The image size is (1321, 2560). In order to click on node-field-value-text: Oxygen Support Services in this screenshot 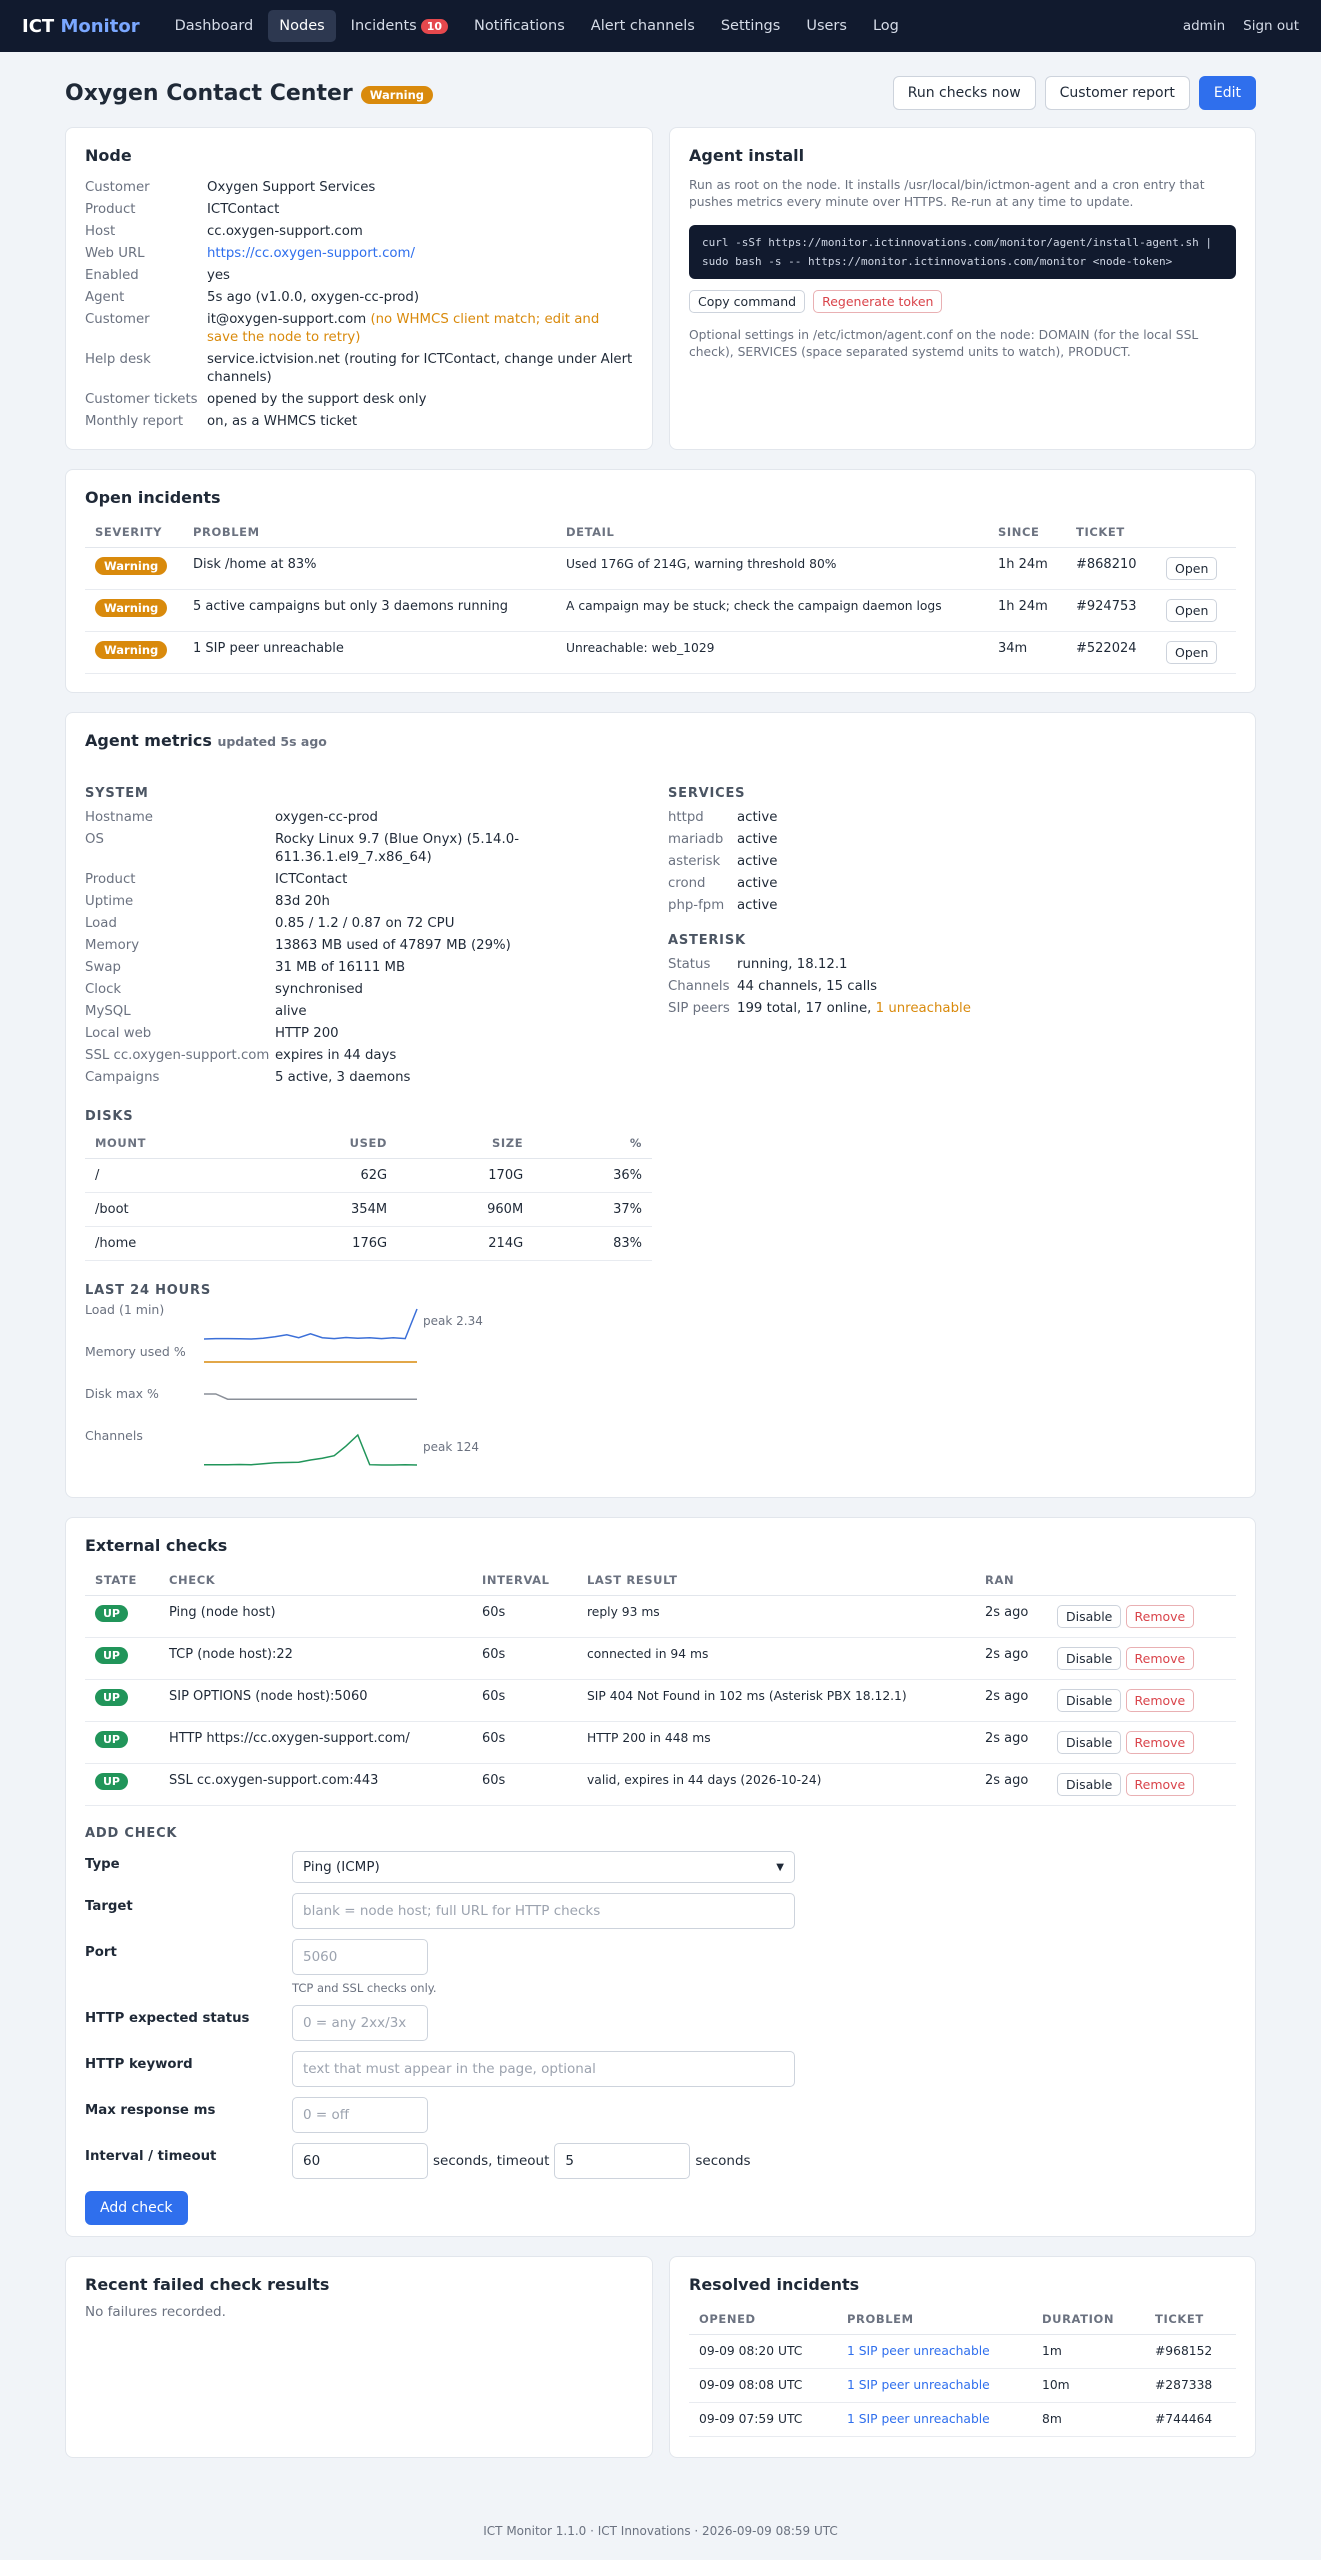, I will do `click(291, 187)`.